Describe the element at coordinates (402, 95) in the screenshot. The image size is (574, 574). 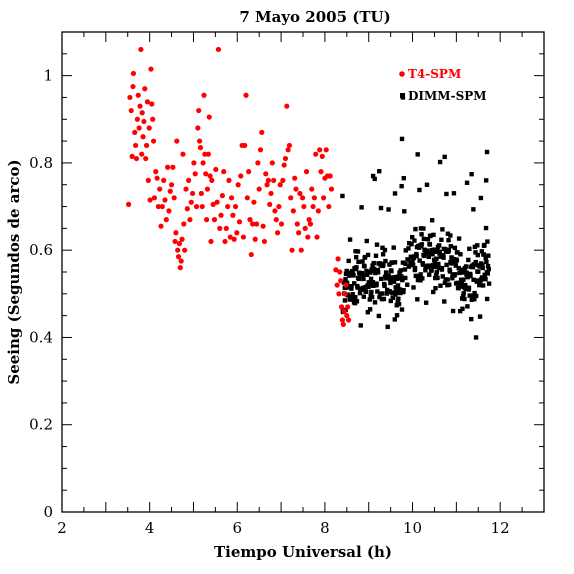
I see `legend-marker-dimm` at that location.